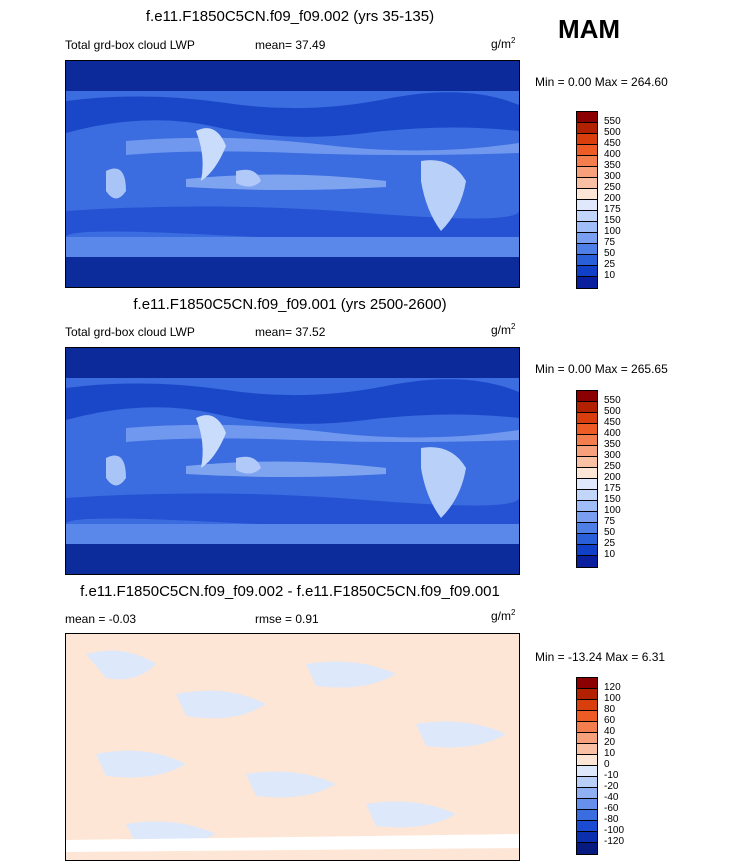 The image size is (733, 866). I want to click on colorbar-tick-label: -40, so click(611, 797).